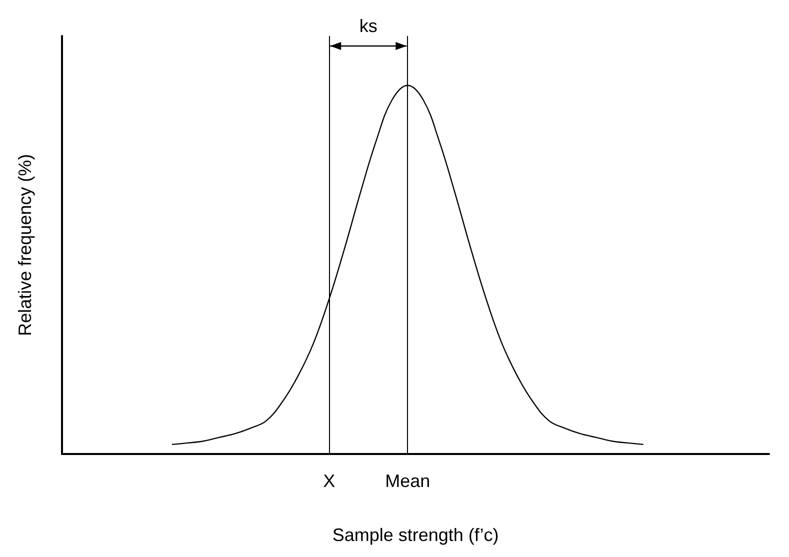  I want to click on text: ks, so click(368, 26).